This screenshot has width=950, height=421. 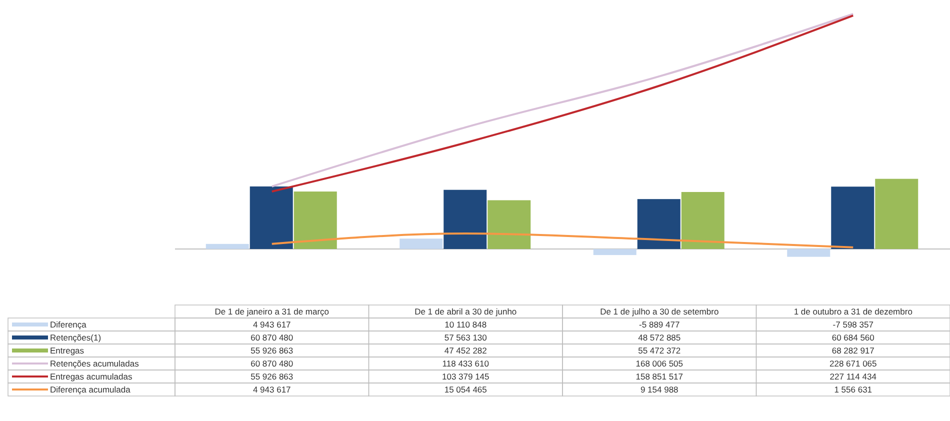 What do you see at coordinates (94, 363) in the screenshot?
I see `legend-label: Retenções acumuladas` at bounding box center [94, 363].